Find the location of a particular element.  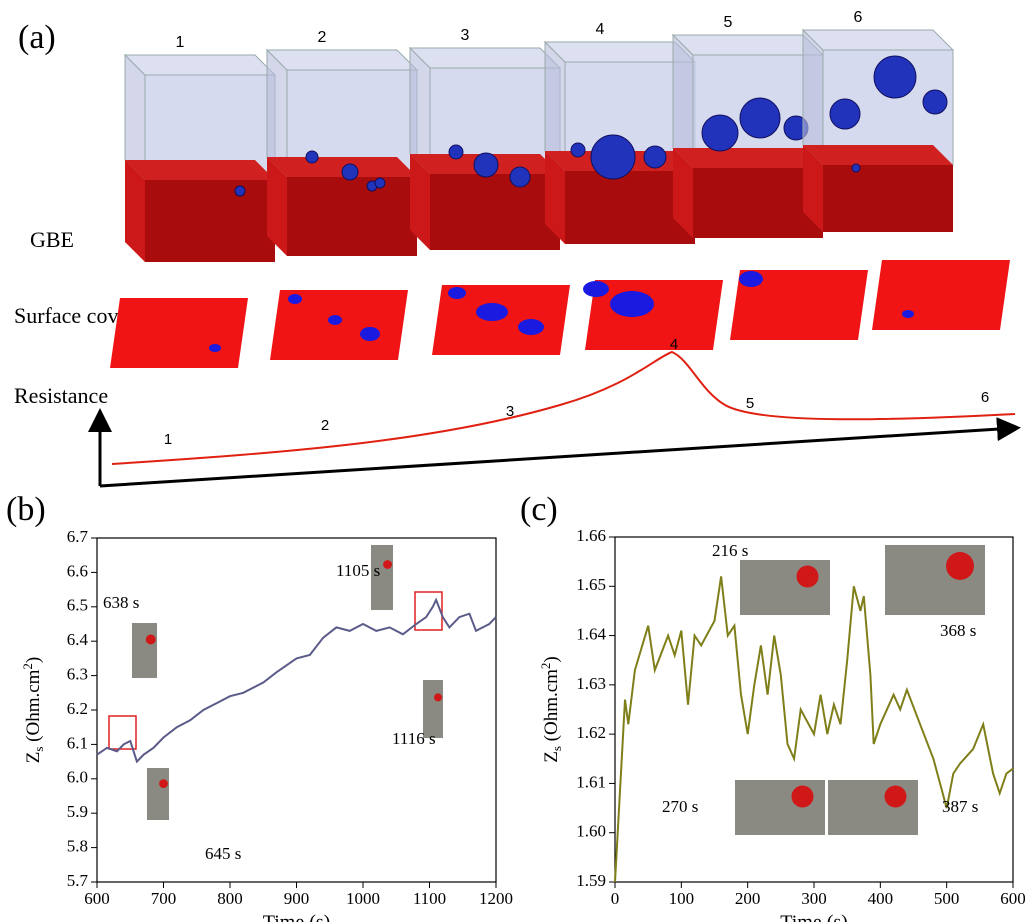

y-tick-label: 1.66 is located at coordinates (591, 535).